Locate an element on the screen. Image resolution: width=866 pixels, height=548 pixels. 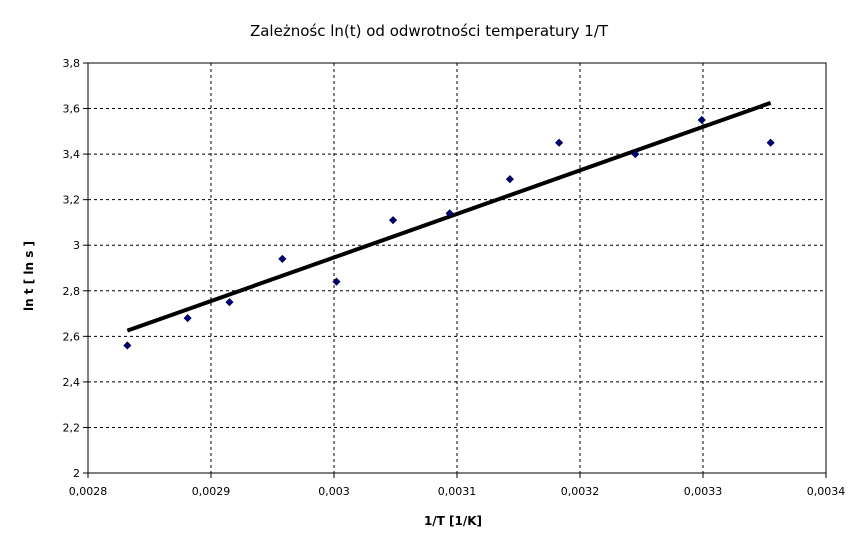
y-tick-label: 3,8 is located at coordinates (72, 63).